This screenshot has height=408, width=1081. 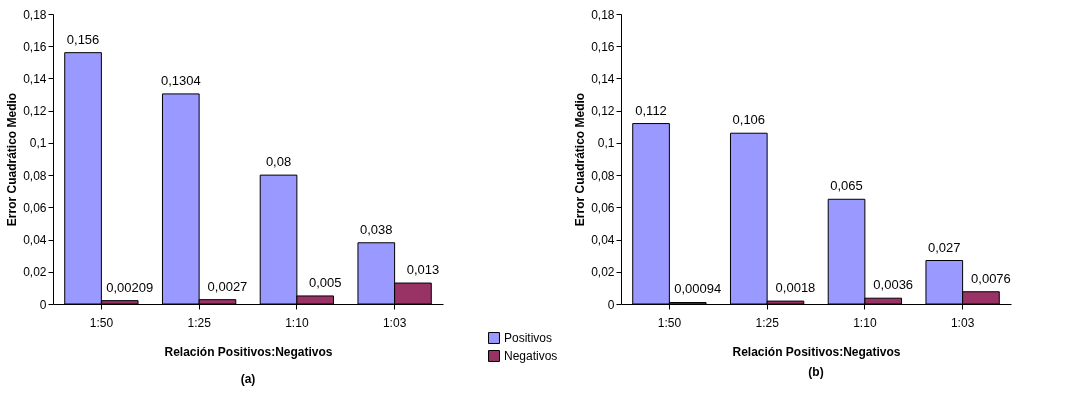 What do you see at coordinates (846, 186) in the screenshot?
I see `data-label: 0,065` at bounding box center [846, 186].